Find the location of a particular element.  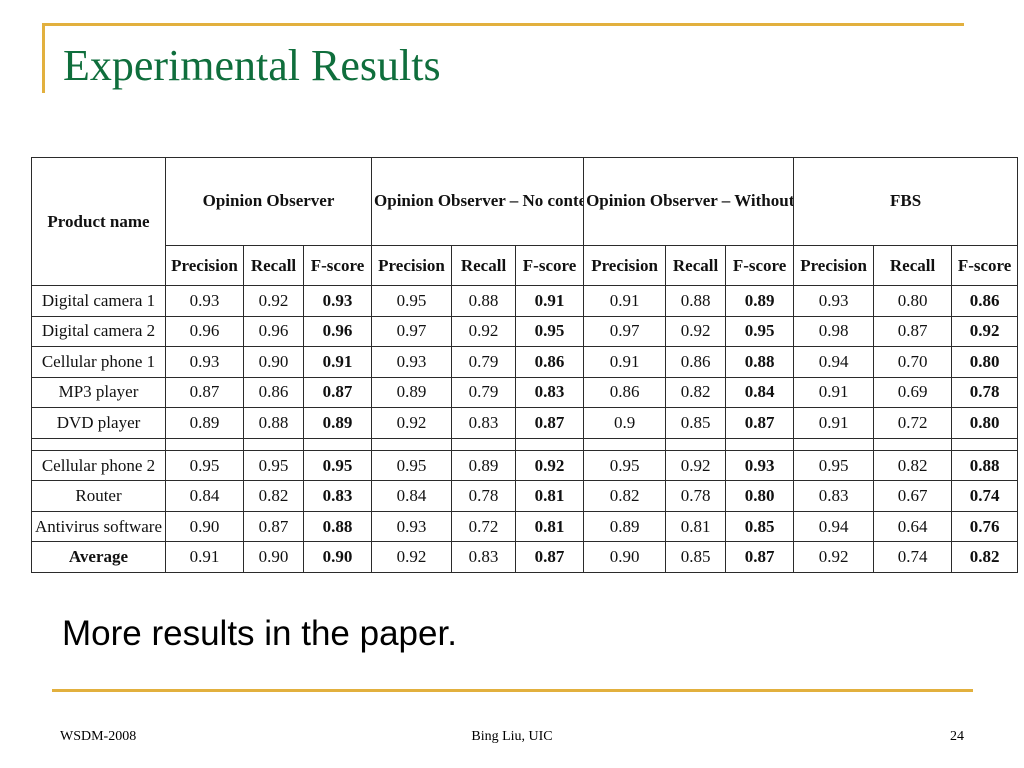

fscore-cell: 0.74 is located at coordinates (985, 496).